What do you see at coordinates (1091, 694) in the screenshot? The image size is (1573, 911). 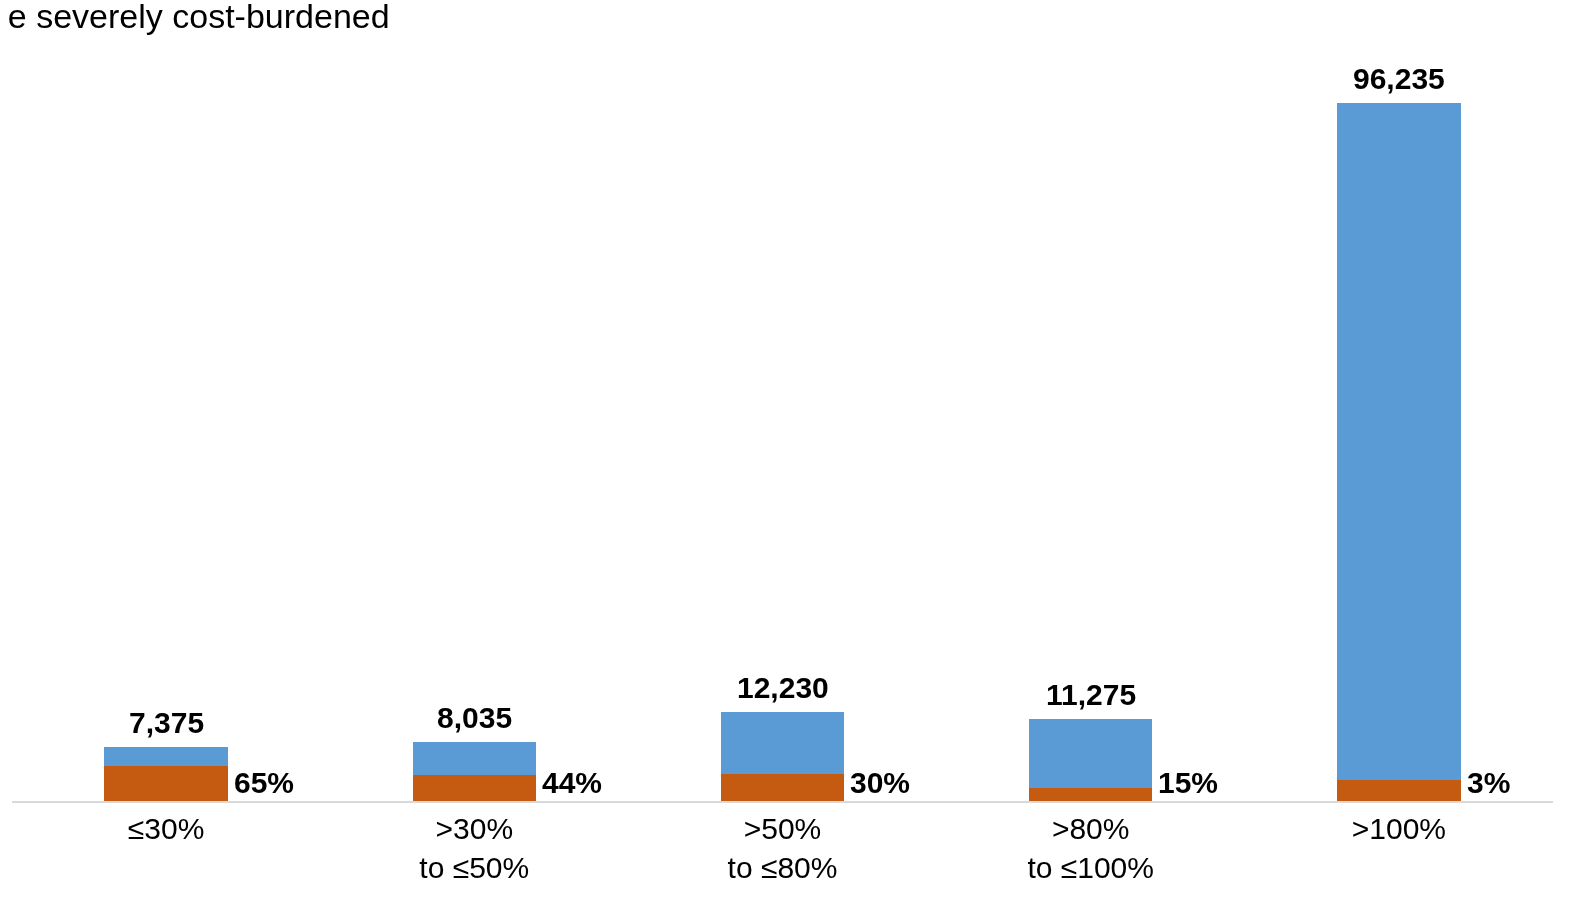 I see `annotation: 11,275` at bounding box center [1091, 694].